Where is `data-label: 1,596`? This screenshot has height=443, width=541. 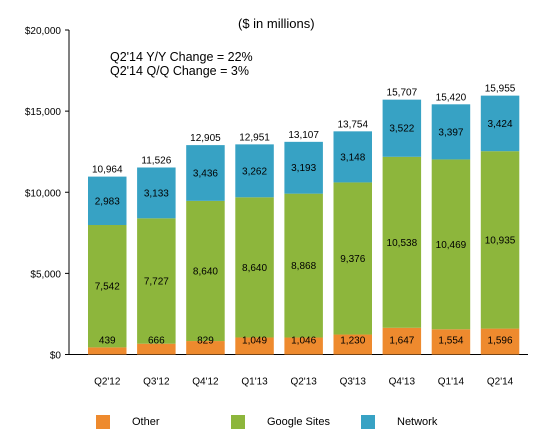 data-label: 1,596 is located at coordinates (500, 341).